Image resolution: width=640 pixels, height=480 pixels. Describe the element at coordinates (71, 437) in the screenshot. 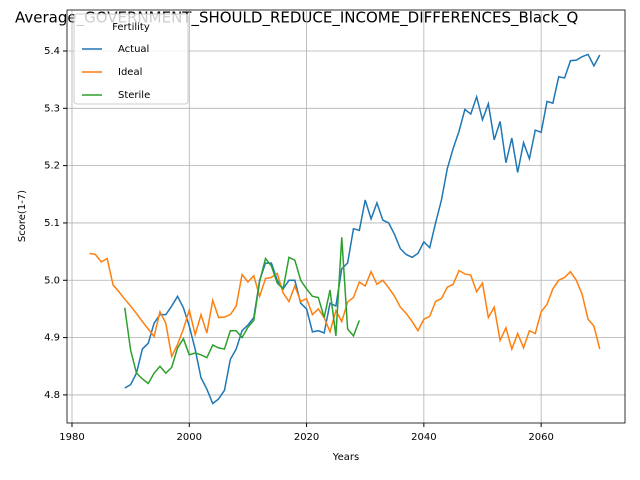

I see `x-tick-label: 1980` at that location.